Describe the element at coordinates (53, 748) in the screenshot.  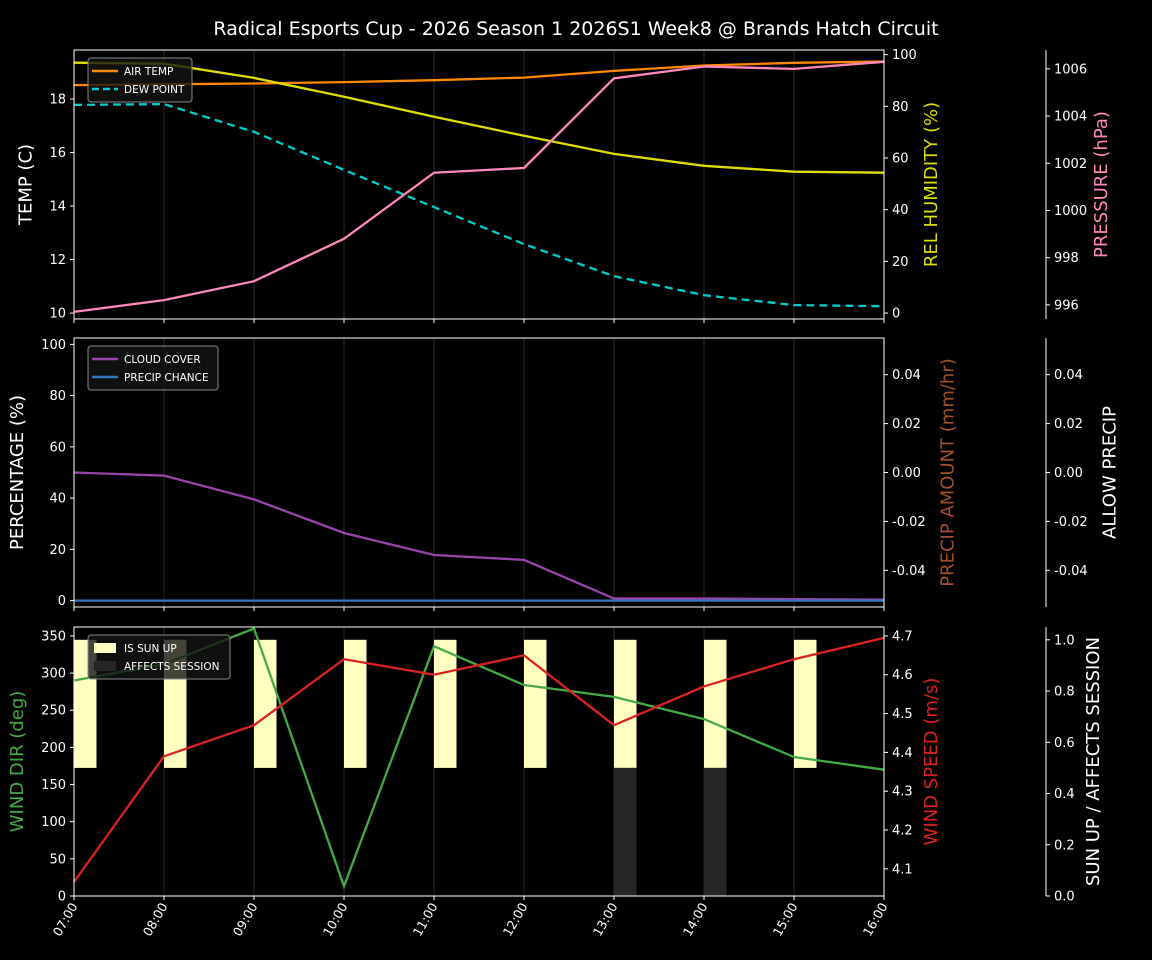
I see `y-tick-label: 200` at that location.